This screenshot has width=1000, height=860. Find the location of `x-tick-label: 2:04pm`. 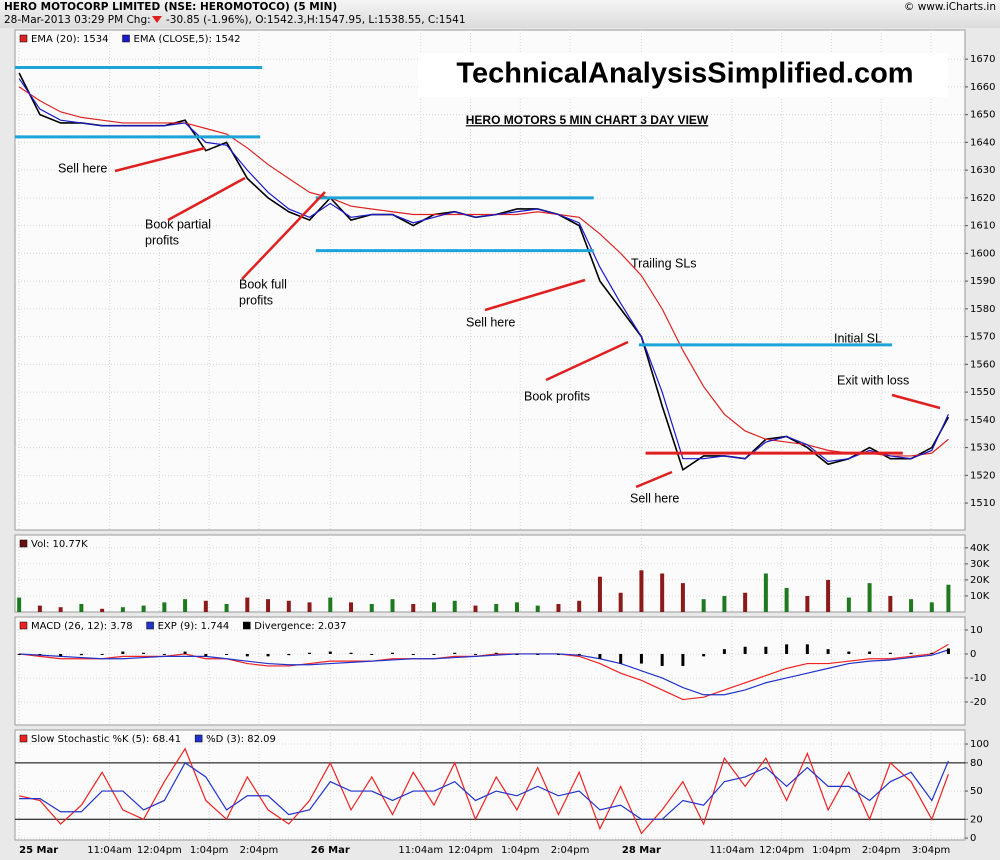

x-tick-label: 2:04pm is located at coordinates (570, 850).